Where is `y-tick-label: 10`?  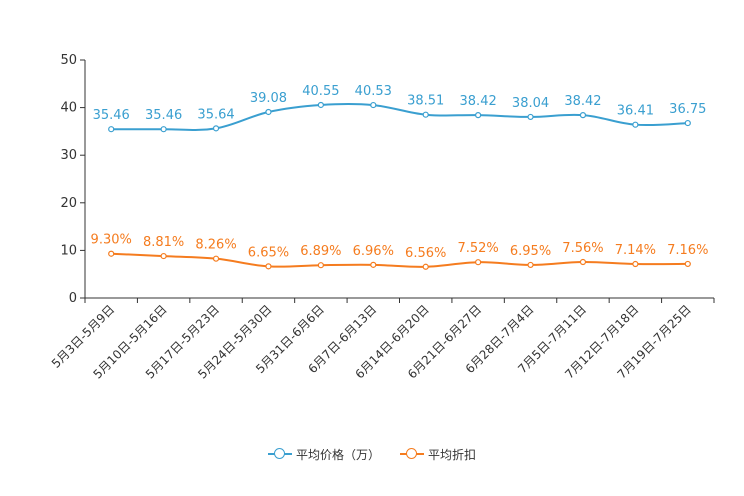 y-tick-label: 10 is located at coordinates (68, 250).